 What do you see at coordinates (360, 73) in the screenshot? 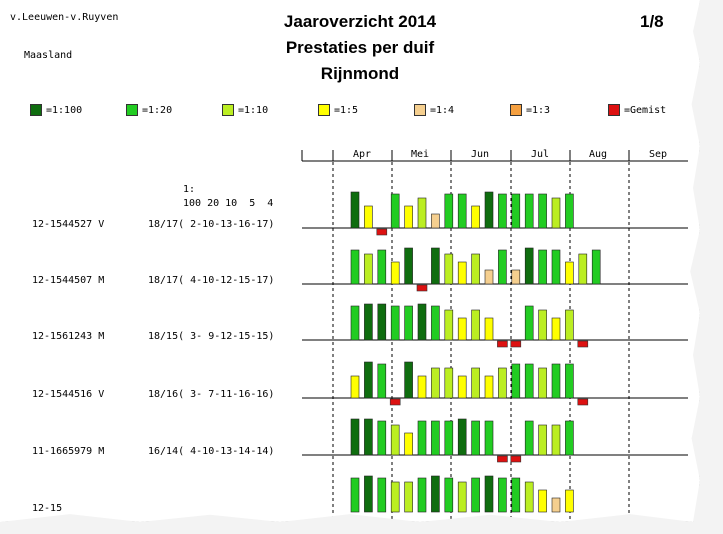
I see `report-region: Rijnmond` at bounding box center [360, 73].